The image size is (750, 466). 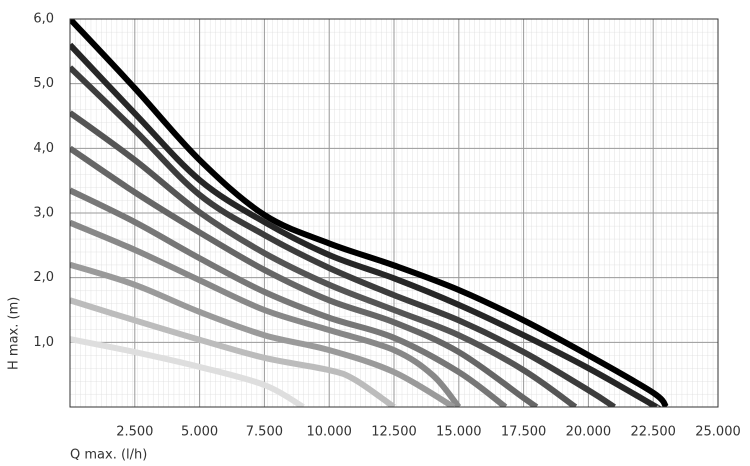 I want to click on y-tick-label: 3,0, so click(x=43, y=213).